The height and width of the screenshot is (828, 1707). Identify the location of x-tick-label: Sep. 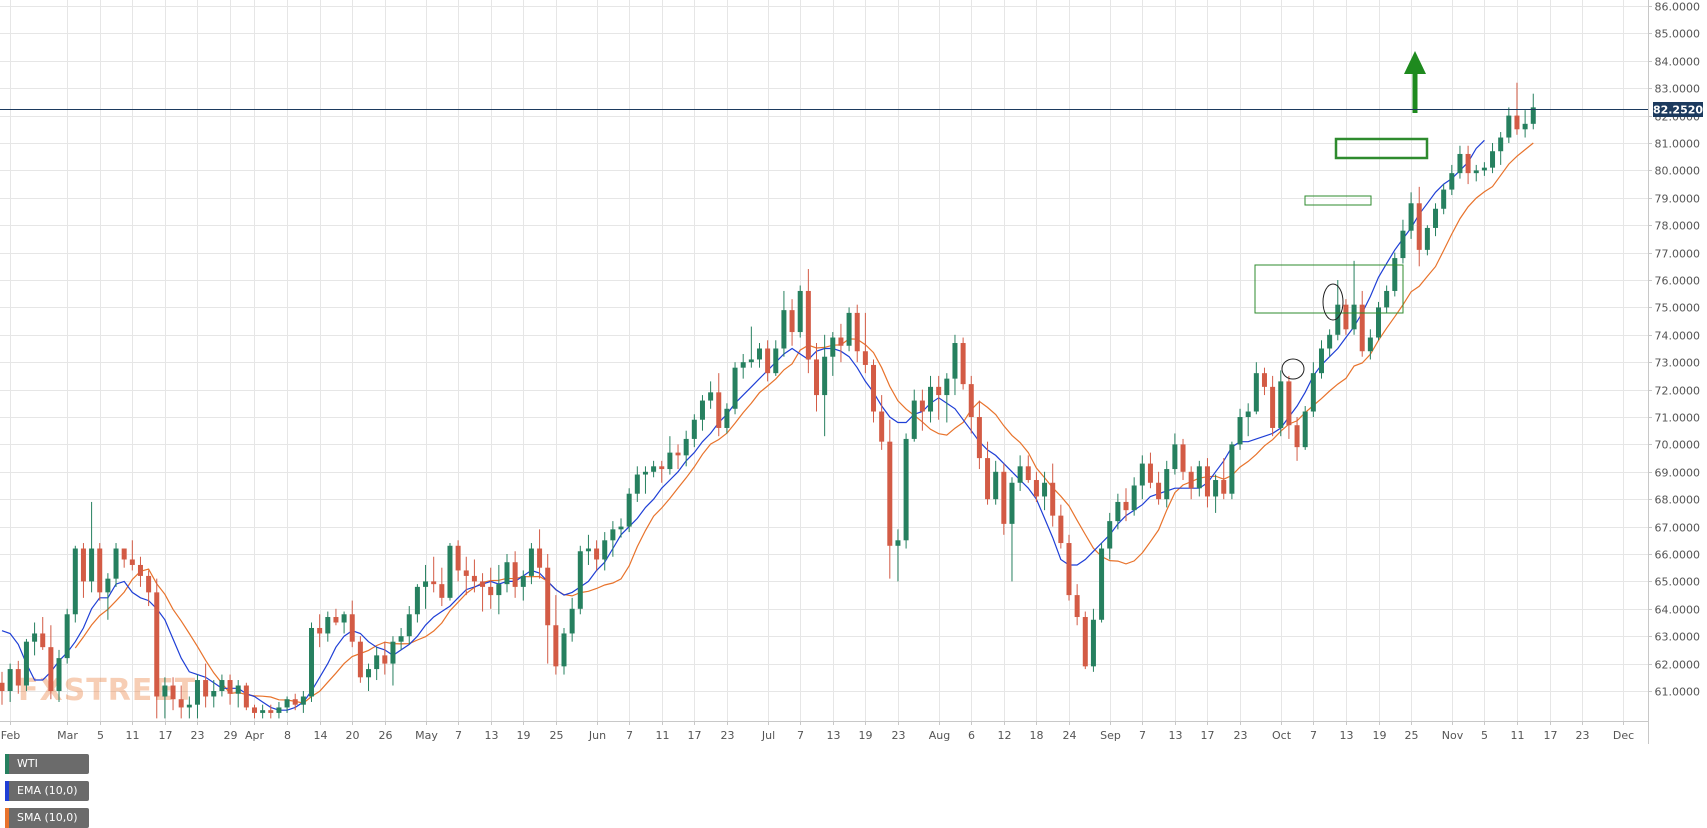
(1110, 735).